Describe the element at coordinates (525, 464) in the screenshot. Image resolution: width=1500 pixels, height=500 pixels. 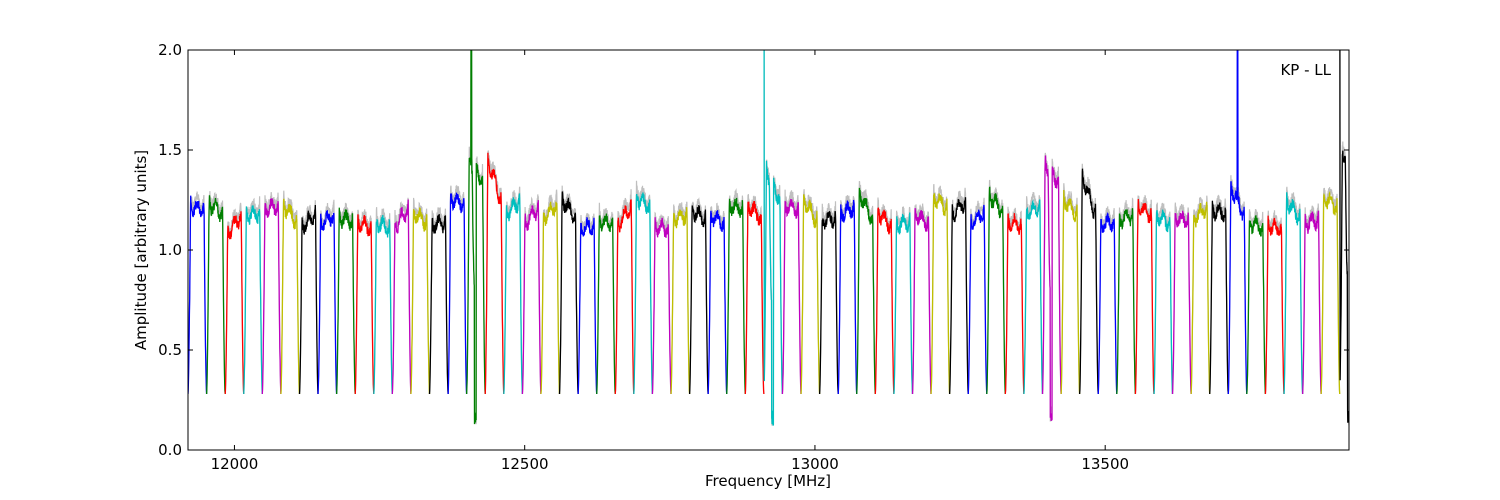
I see `x-tick-label: 12500` at that location.